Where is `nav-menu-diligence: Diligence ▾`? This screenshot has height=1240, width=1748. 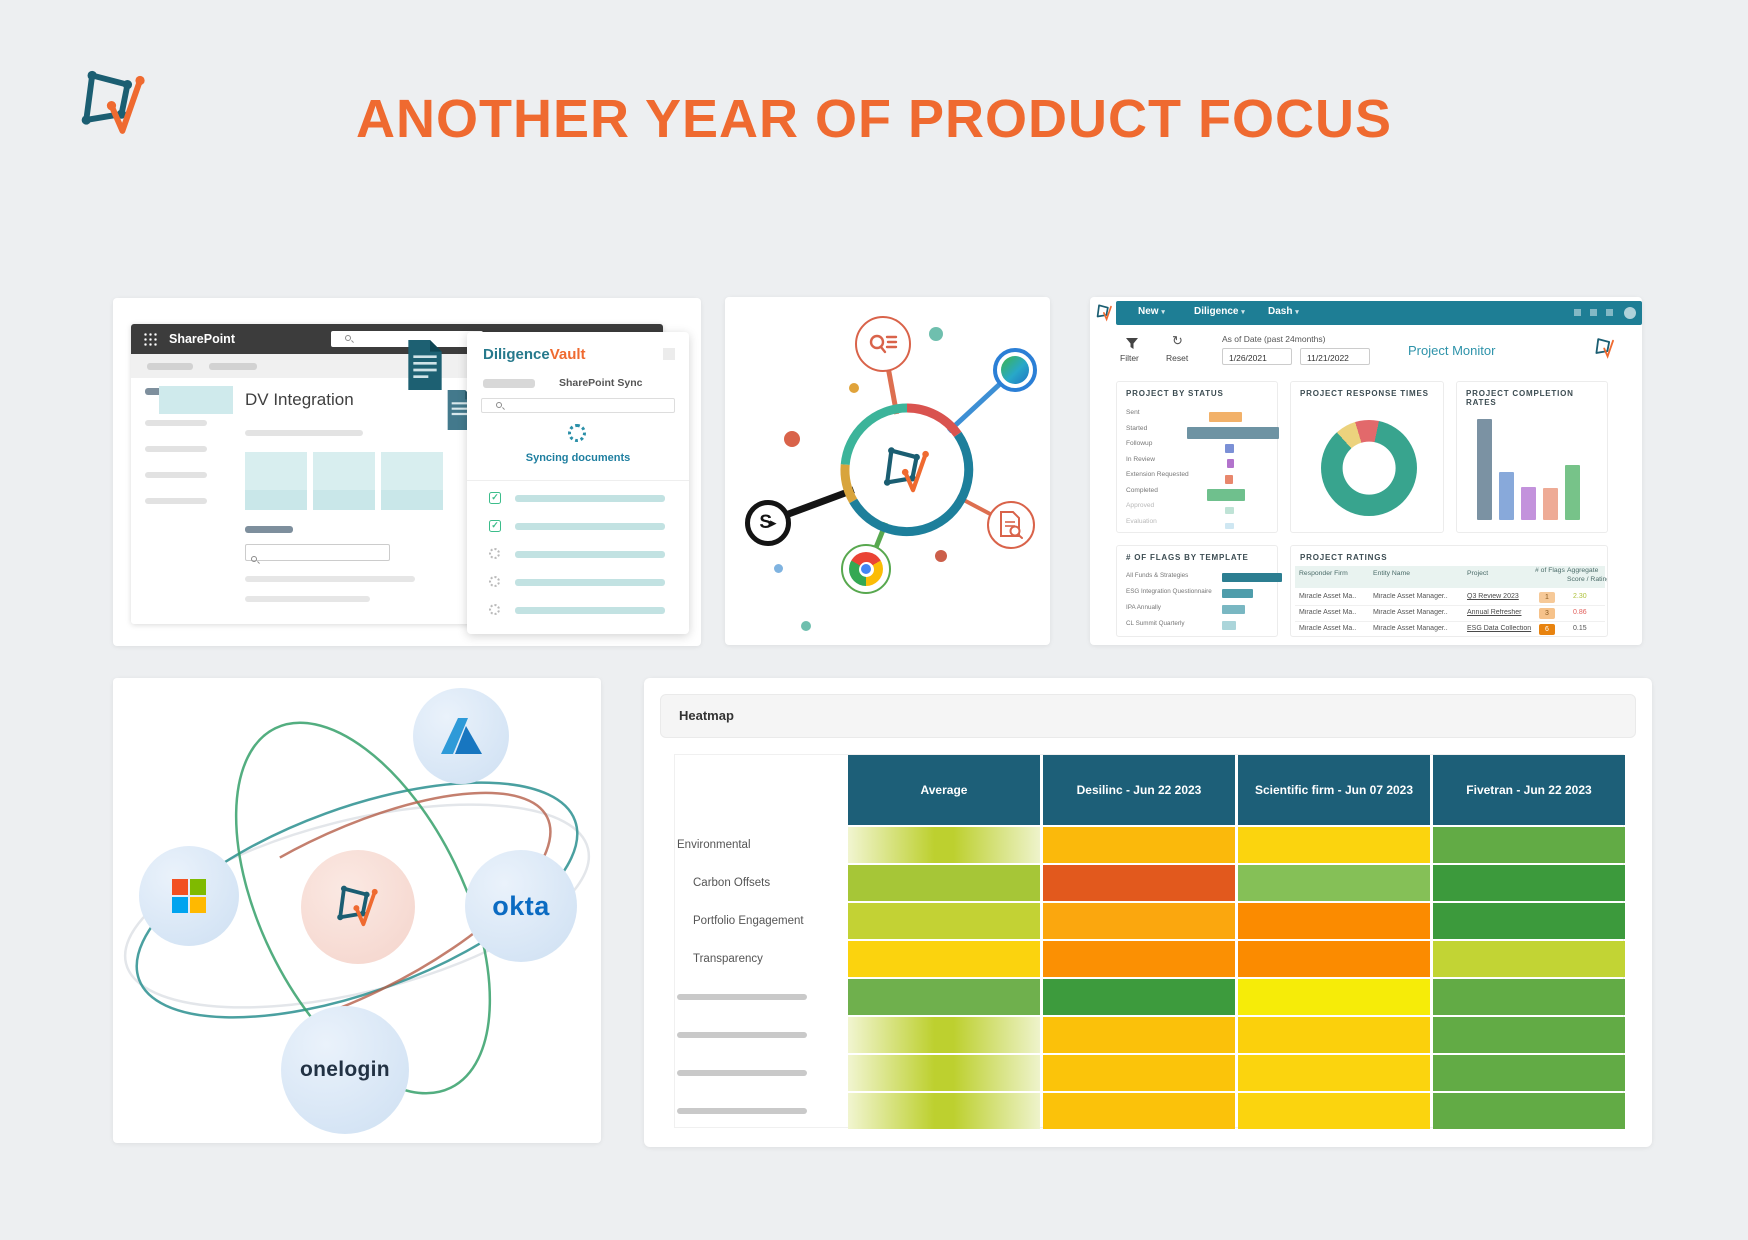 nav-menu-diligence: Diligence ▾ is located at coordinates (1219, 311).